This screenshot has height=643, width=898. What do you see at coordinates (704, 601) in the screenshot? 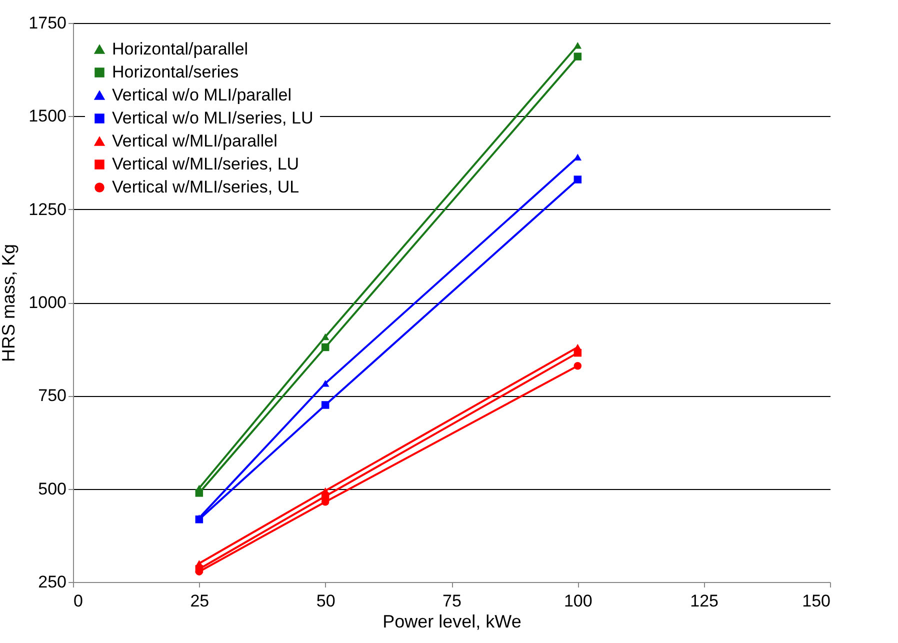
I see `x-tick-label: 125` at bounding box center [704, 601].